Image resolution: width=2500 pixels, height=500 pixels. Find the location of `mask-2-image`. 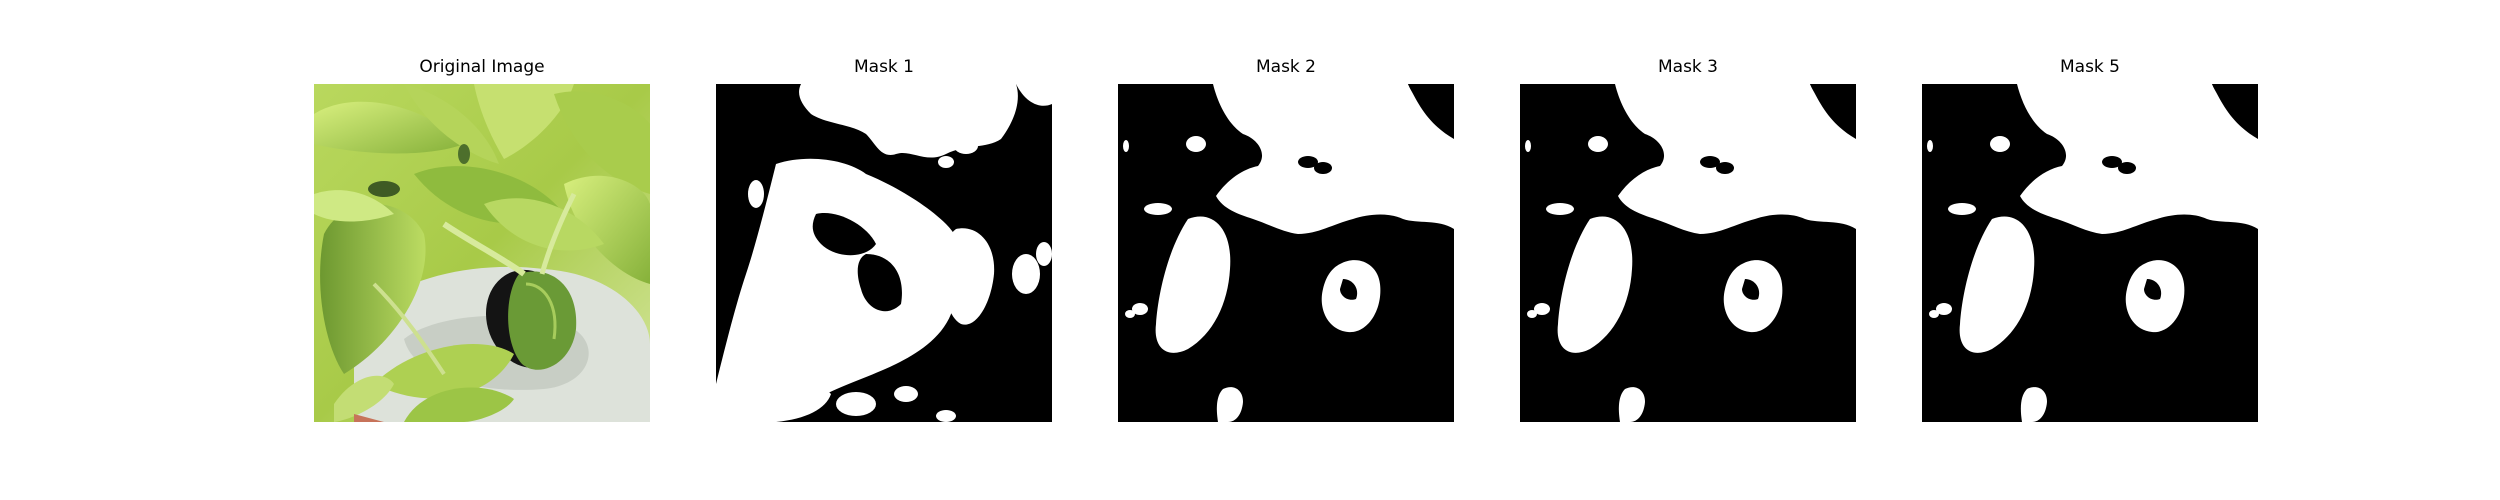

mask-2-image is located at coordinates (1286, 253).